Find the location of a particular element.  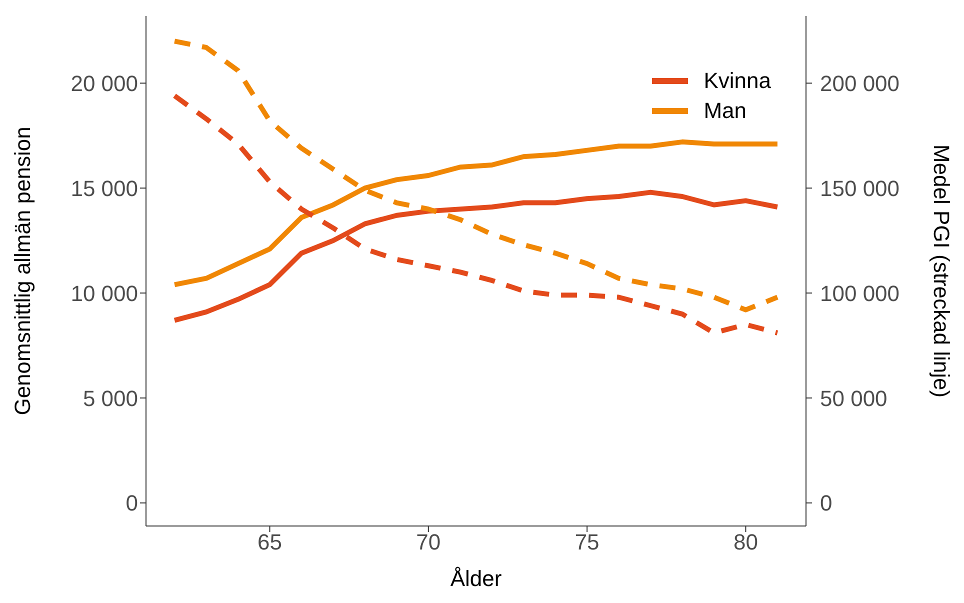

x-tick-label: 80 is located at coordinates (745, 542).